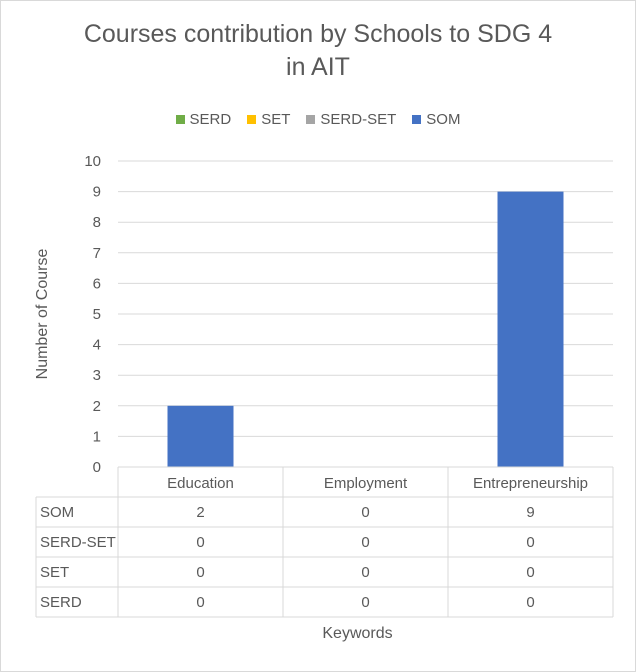 This screenshot has width=636, height=672. What do you see at coordinates (97, 436) in the screenshot?
I see `y-tick-label: 1` at bounding box center [97, 436].